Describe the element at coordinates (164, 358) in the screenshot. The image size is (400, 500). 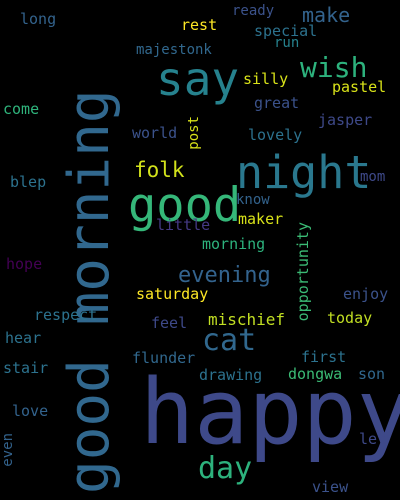
I see `word-flunder: flunder` at that location.